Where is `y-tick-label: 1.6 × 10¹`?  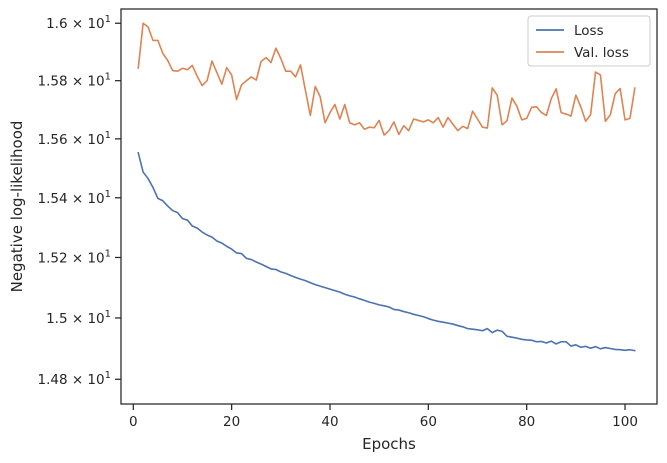
y-tick-label: 1.6 × 10¹ is located at coordinates (78, 23).